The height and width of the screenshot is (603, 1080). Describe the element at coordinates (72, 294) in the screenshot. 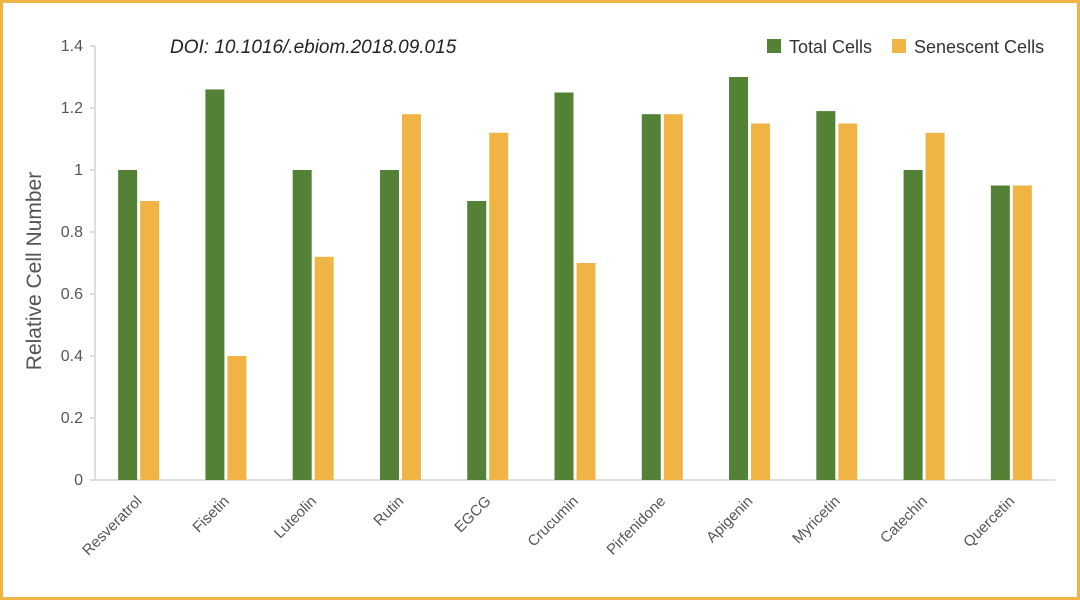

I see `y-tick-label: 0.6` at that location.